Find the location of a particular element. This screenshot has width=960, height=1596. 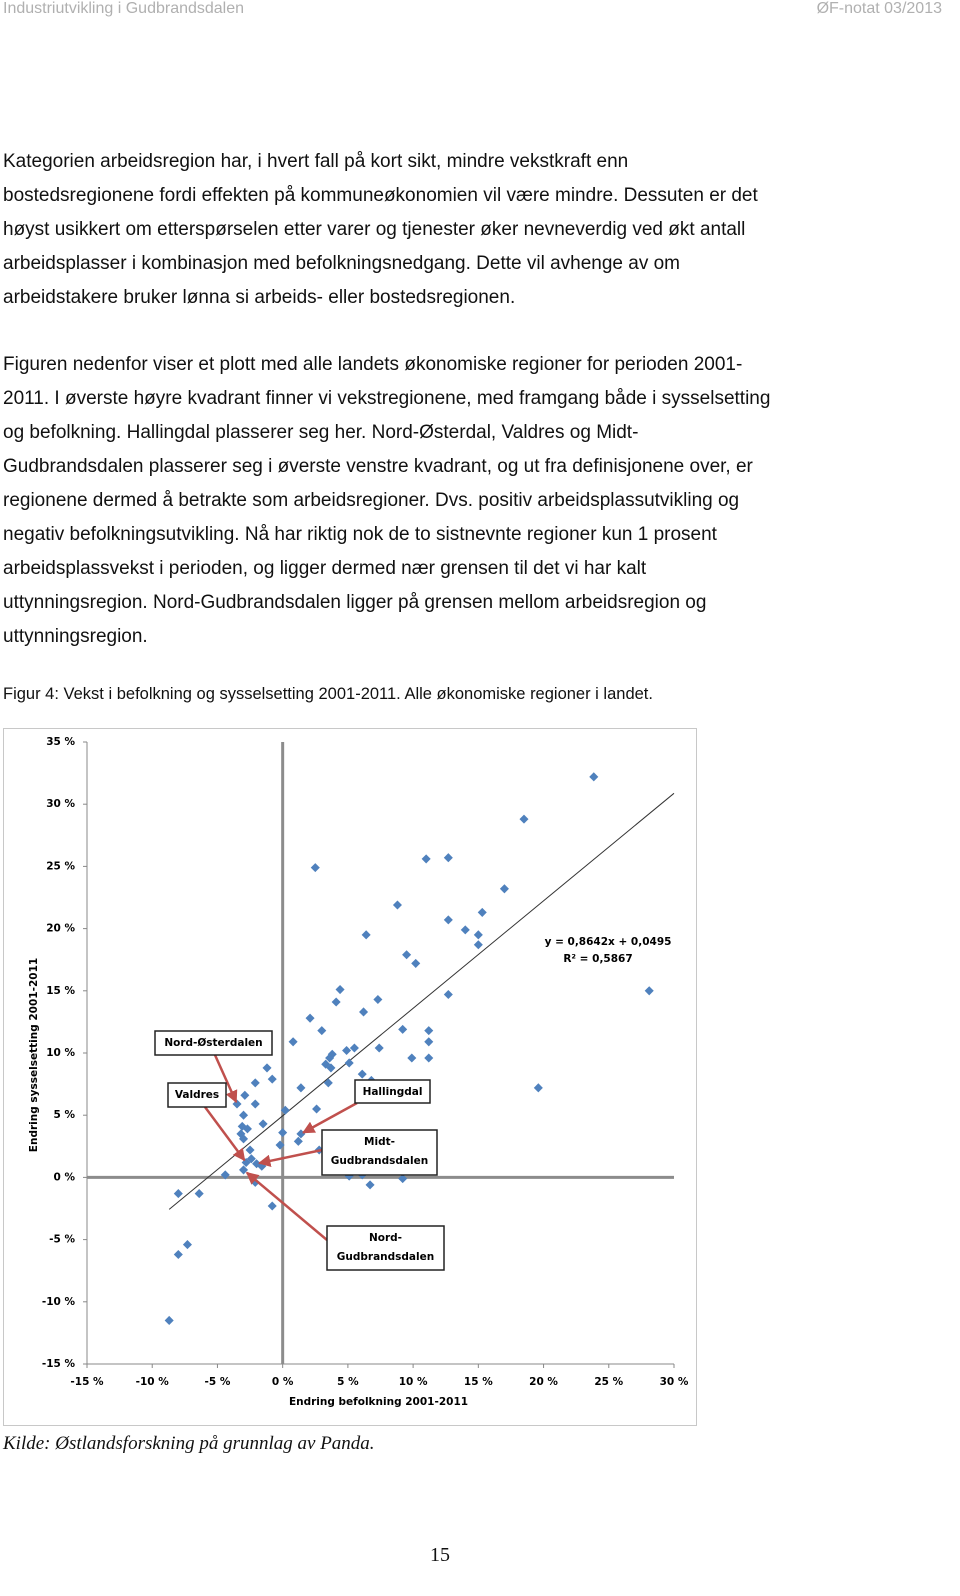

annotation-label: Hallingdal is located at coordinates (393, 1092).